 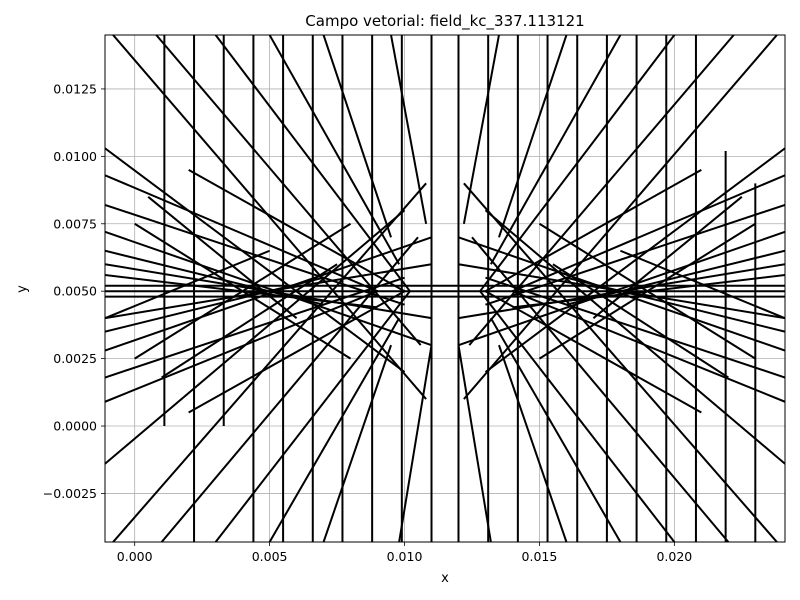 I want to click on y-tick-label: 0.0125, so click(x=75, y=88).